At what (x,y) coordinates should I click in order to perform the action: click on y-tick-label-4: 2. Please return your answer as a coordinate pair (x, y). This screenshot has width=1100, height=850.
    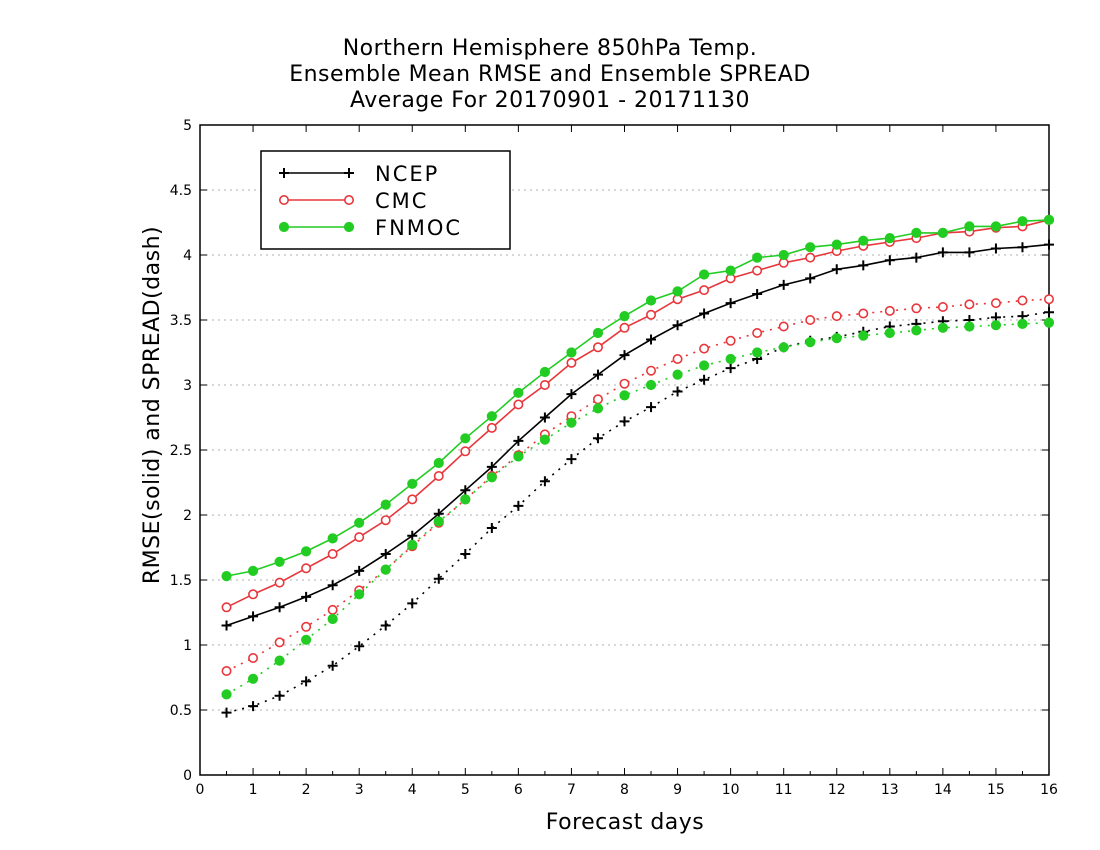
    Looking at the image, I should click on (187, 516).